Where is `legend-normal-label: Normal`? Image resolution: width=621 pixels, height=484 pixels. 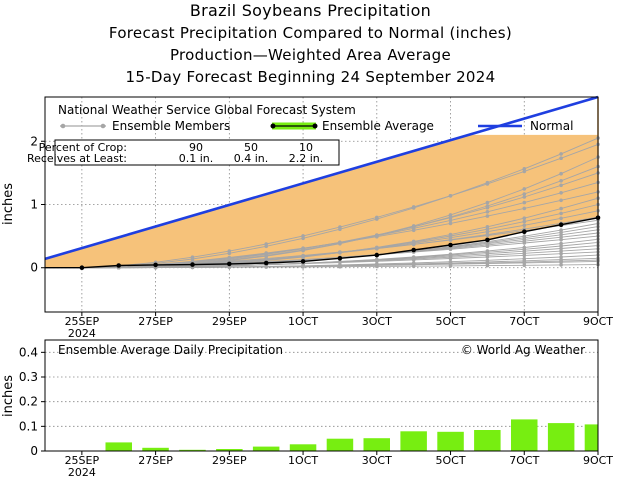 legend-normal-label: Normal is located at coordinates (551, 126).